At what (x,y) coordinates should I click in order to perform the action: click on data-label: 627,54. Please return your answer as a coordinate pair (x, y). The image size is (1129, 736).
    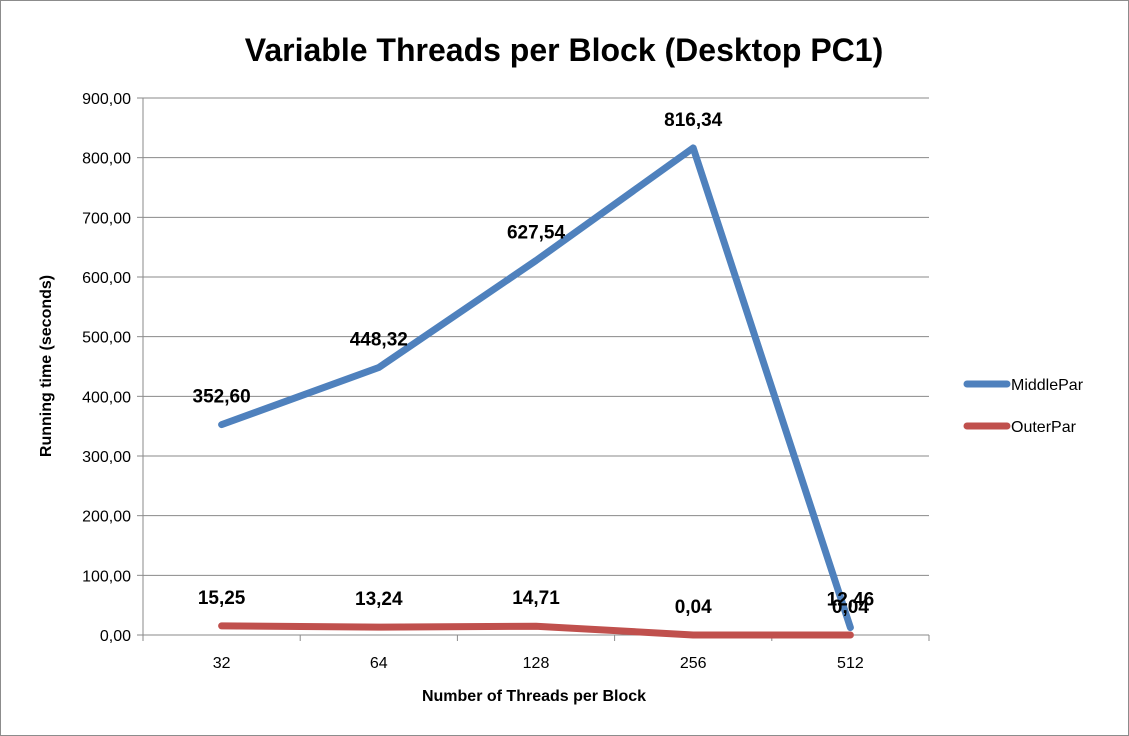
    Looking at the image, I should click on (536, 233).